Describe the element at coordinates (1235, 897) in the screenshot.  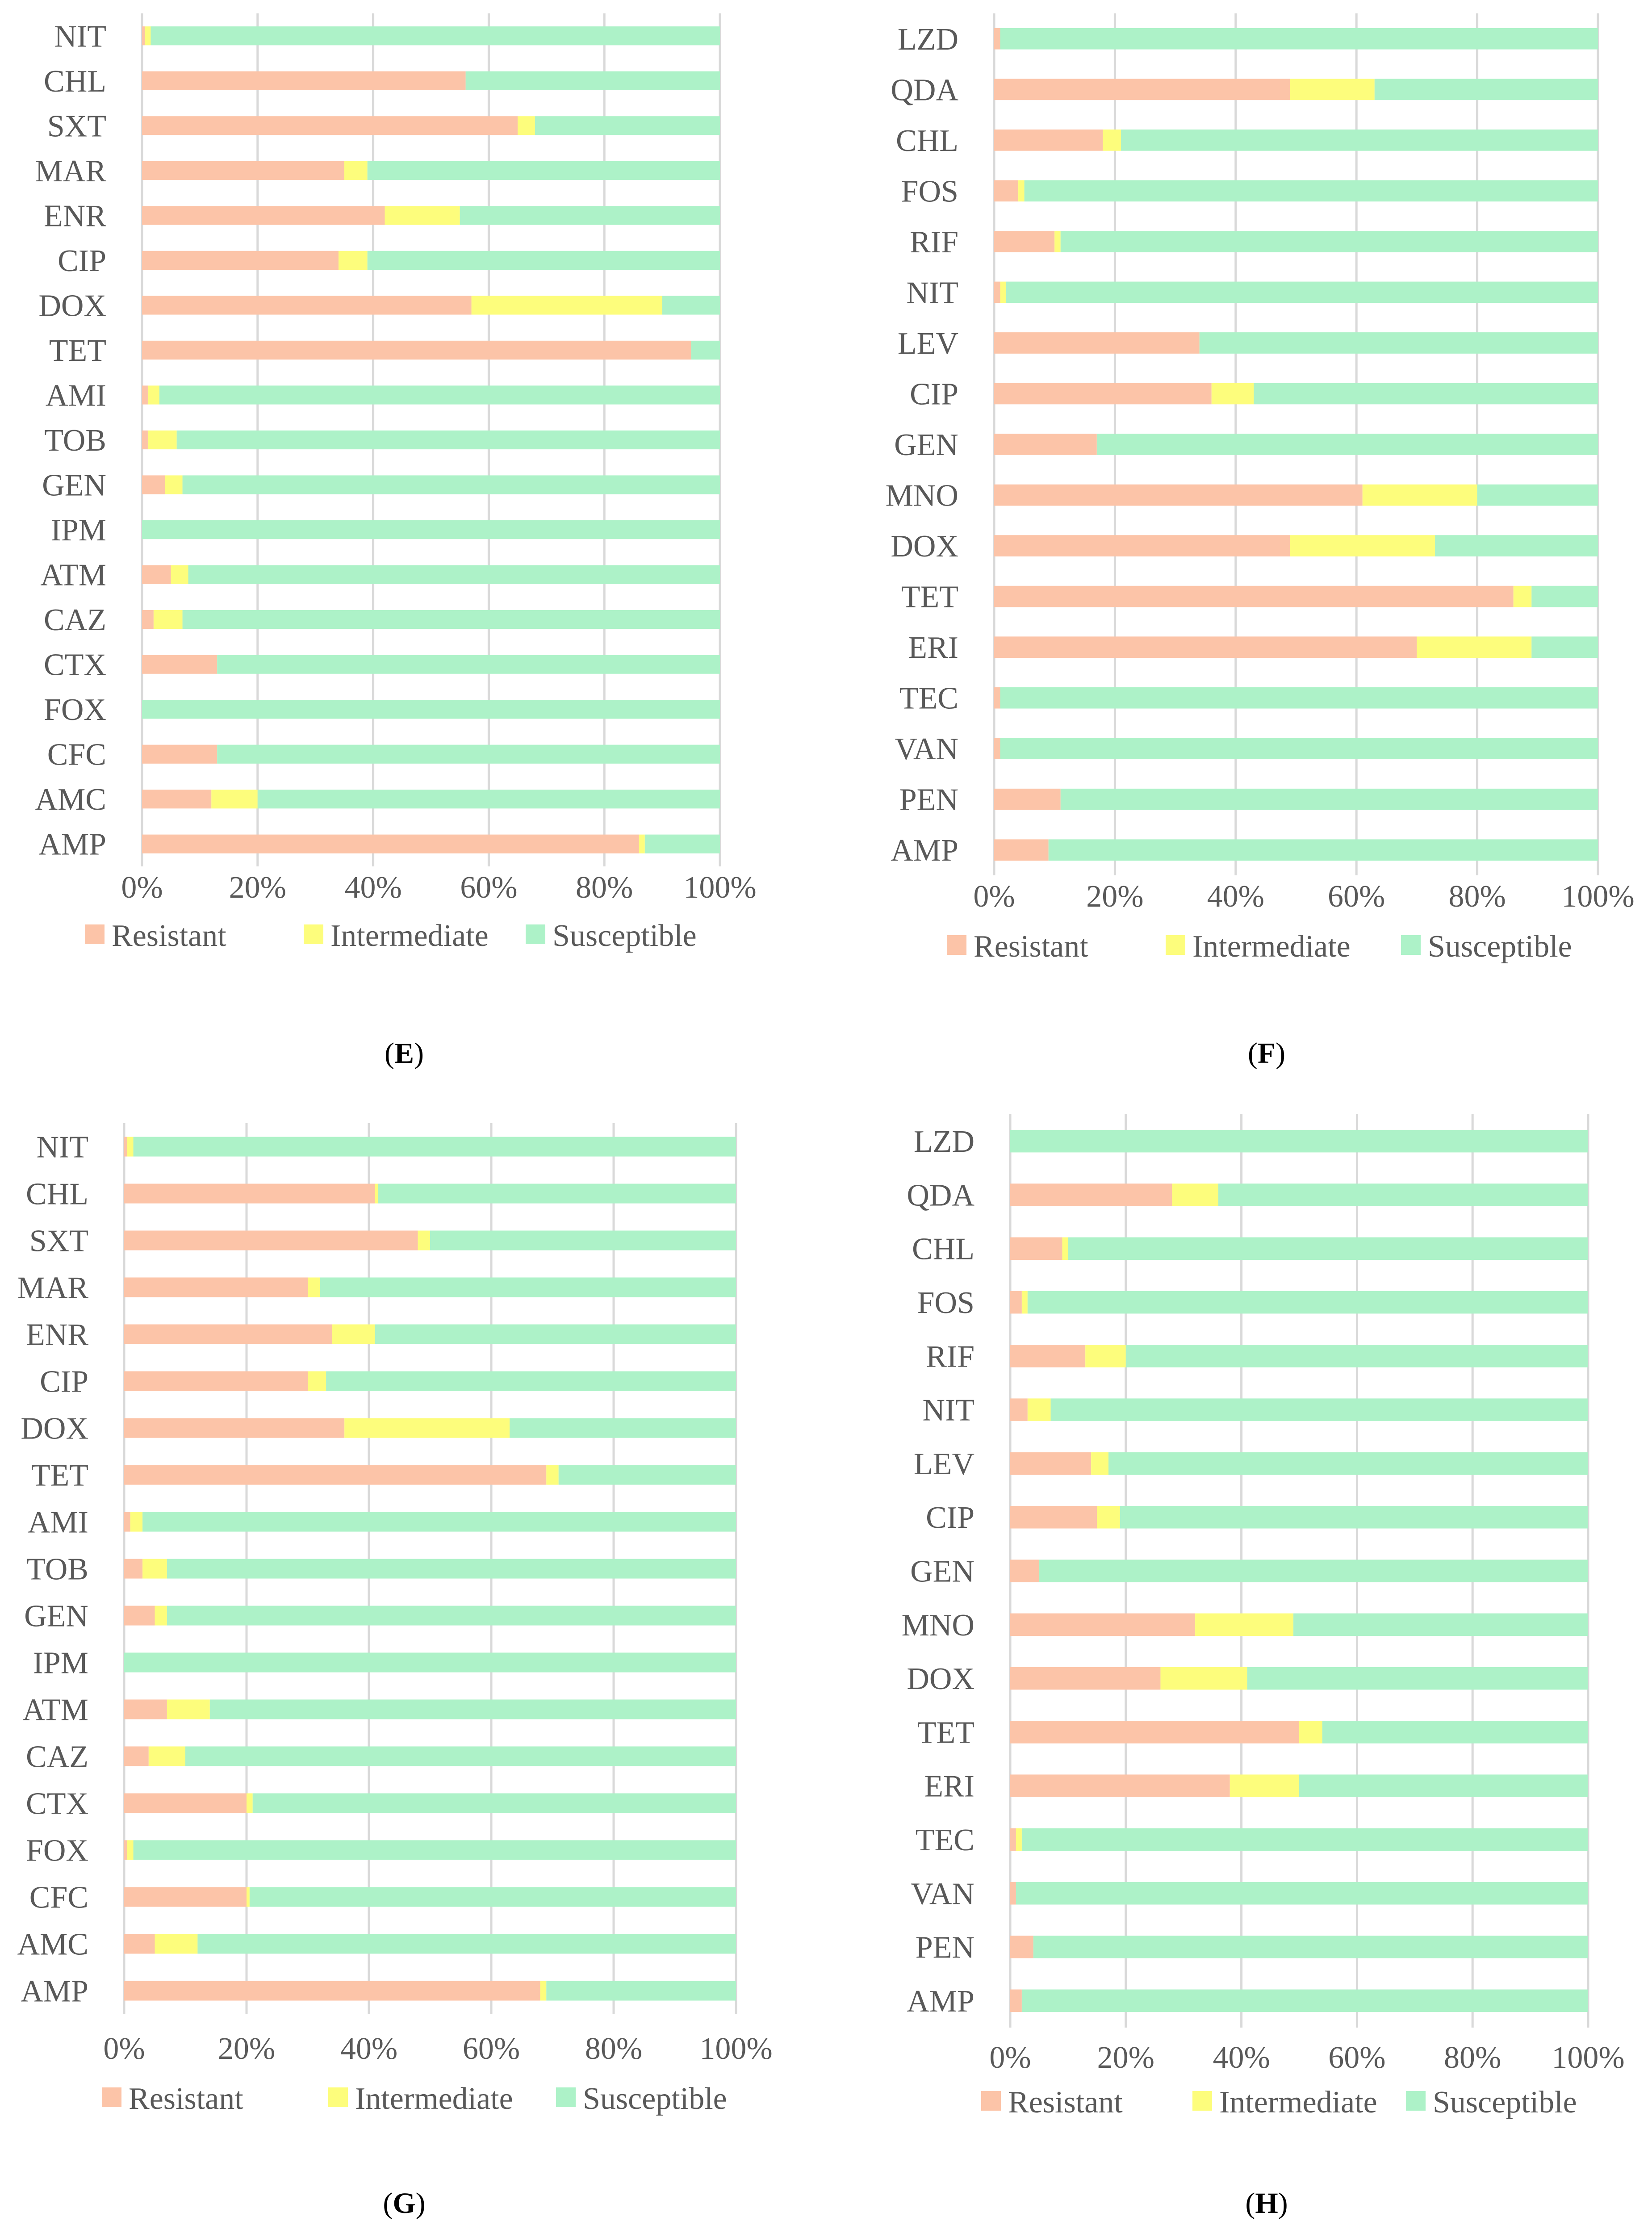
I see `tick-label: 40%` at that location.